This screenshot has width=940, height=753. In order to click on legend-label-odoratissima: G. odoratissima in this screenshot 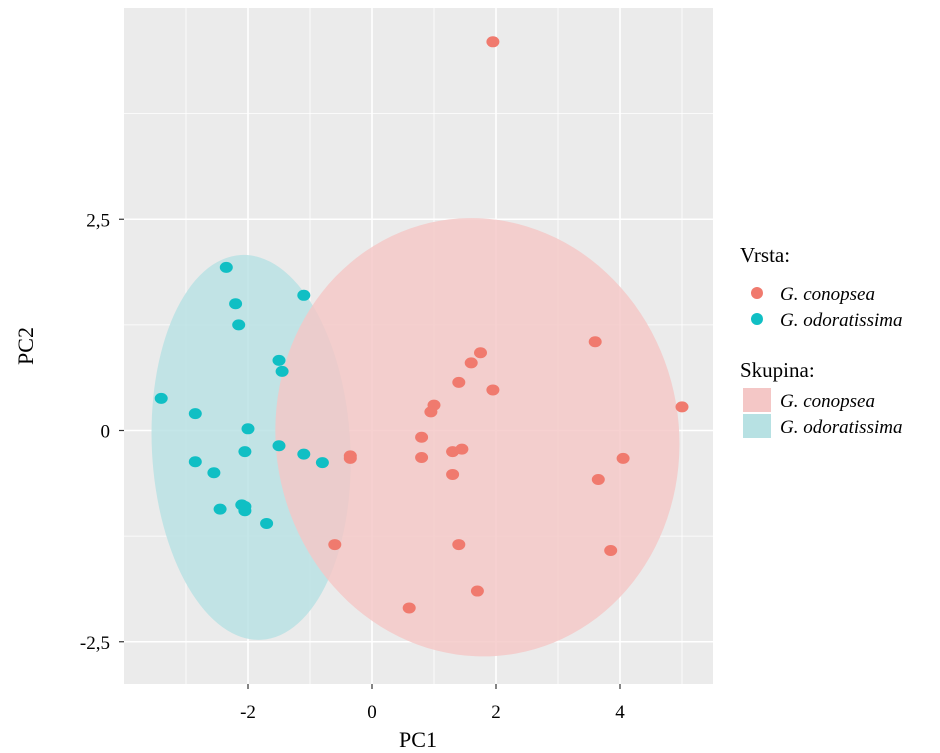, I will do `click(841, 320)`.